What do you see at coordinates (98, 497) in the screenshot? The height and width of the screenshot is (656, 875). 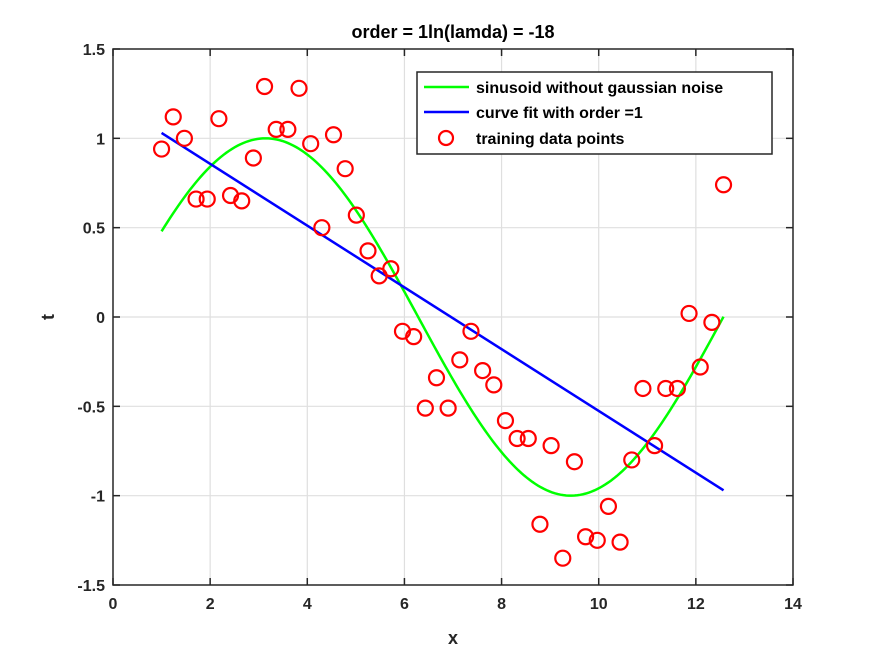 I see `y-tick-label: -1` at bounding box center [98, 497].